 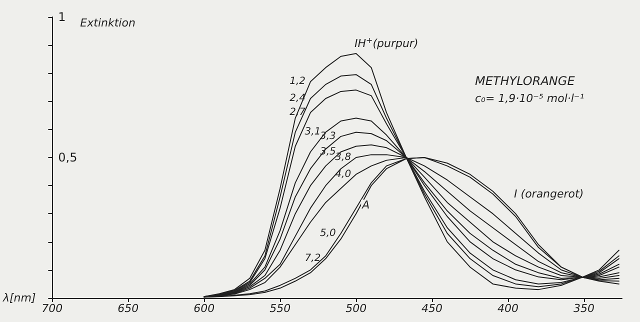 I want to click on x-tick-label: 500, so click(x=356, y=308).